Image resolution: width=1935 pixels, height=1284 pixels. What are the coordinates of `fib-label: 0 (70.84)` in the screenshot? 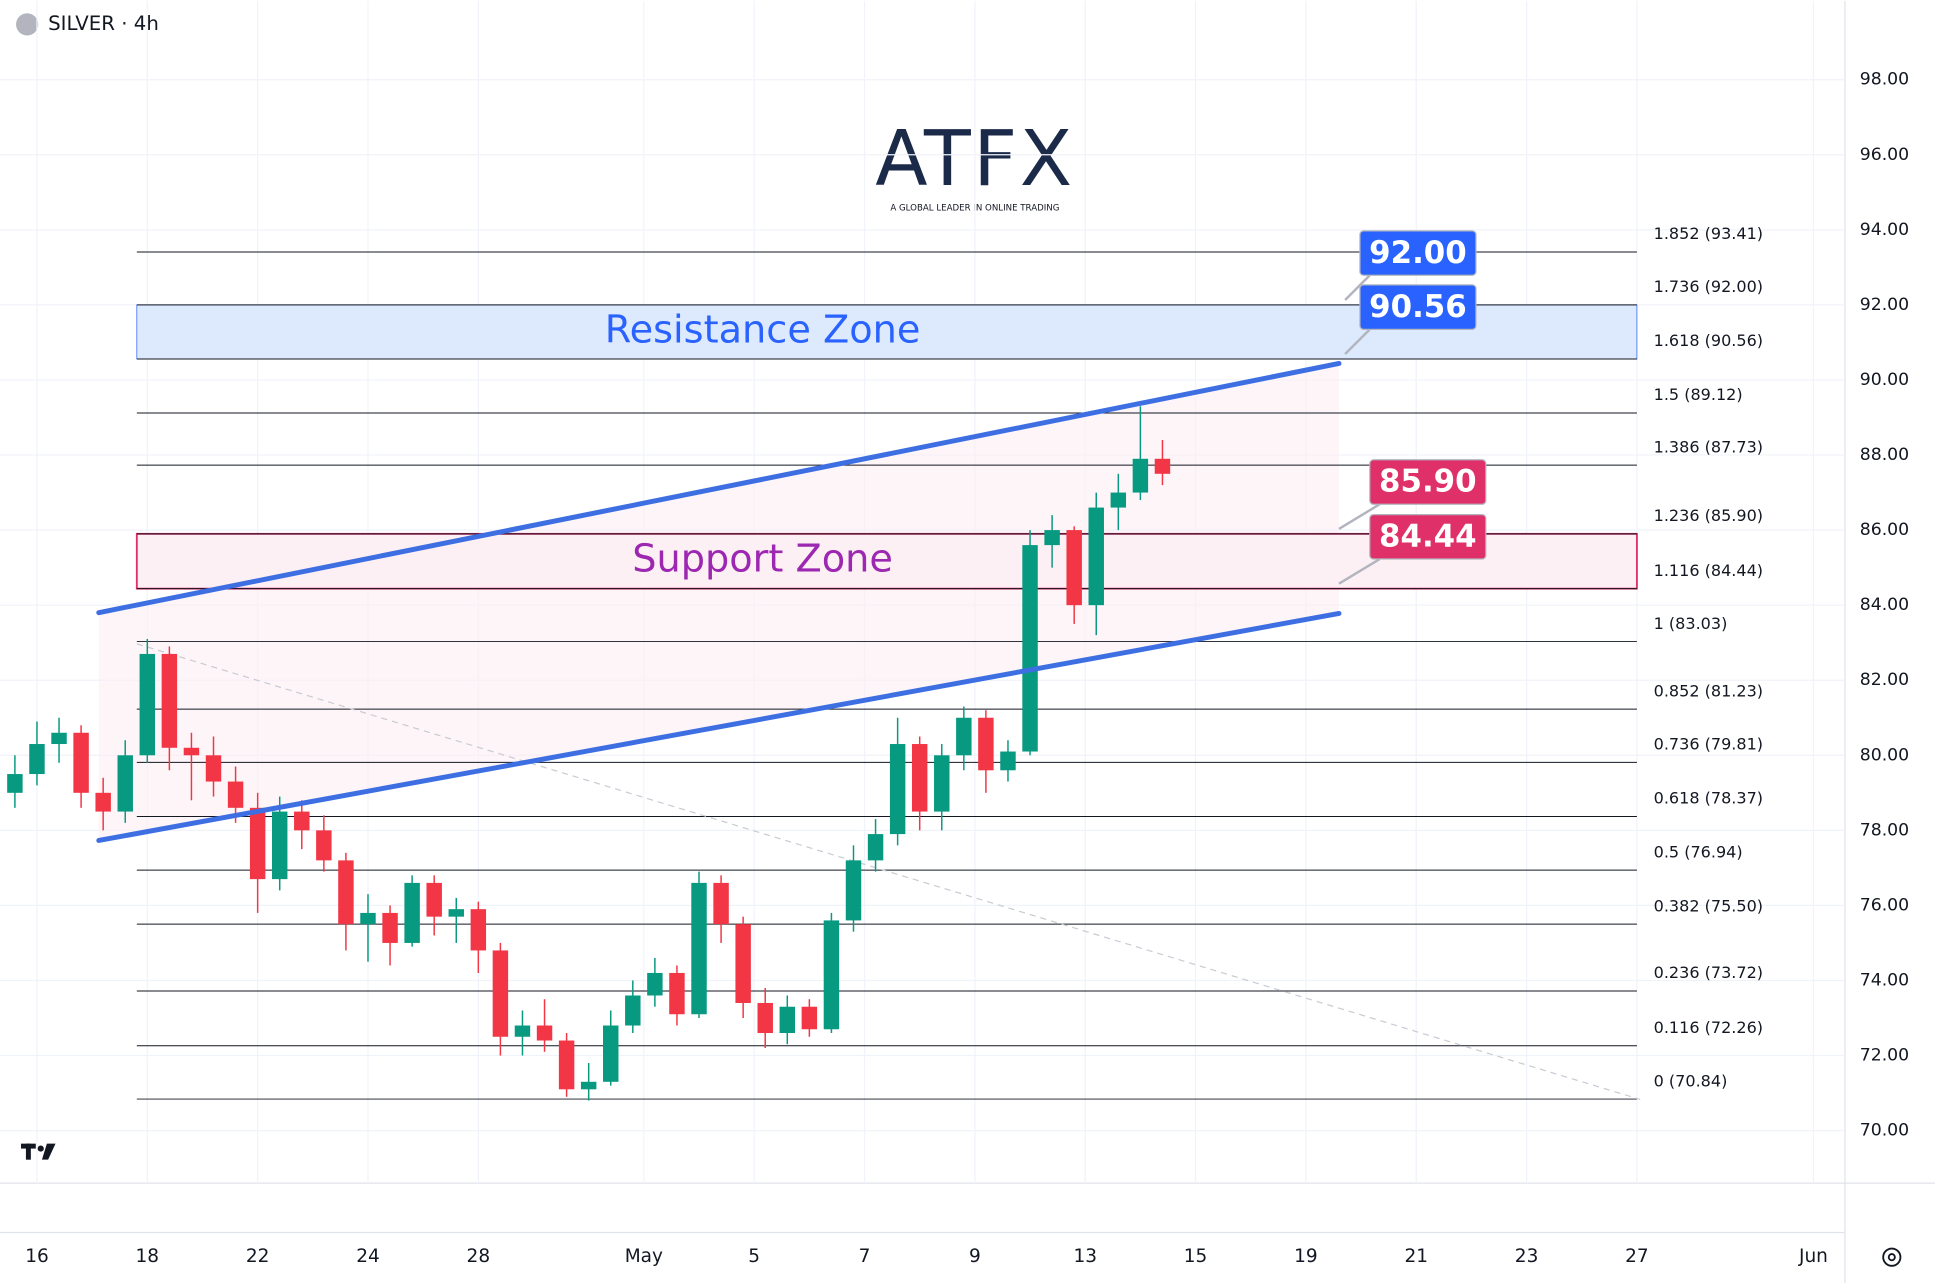 It's located at (1691, 1080).